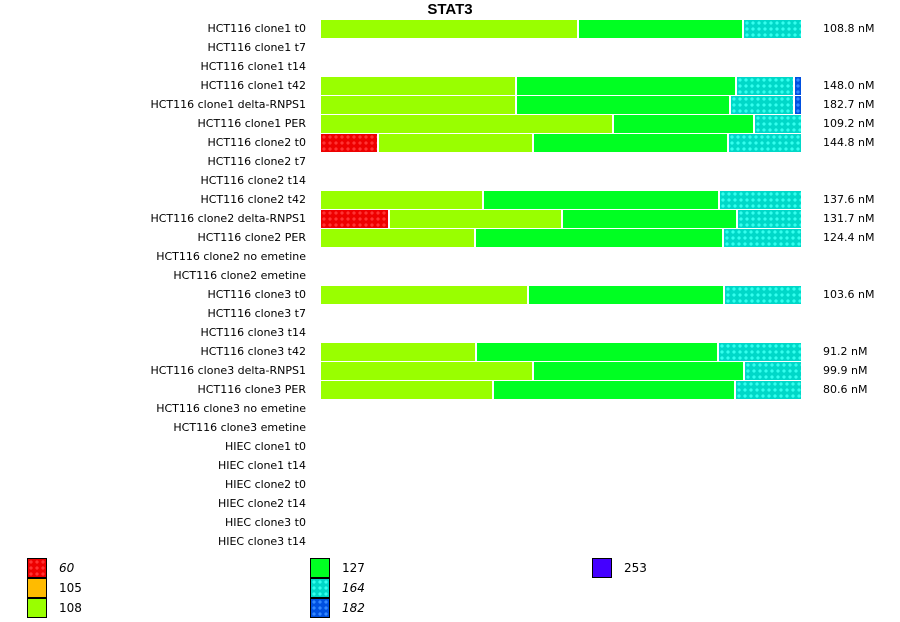 Image resolution: width=900 pixels, height=622 pixels. What do you see at coordinates (849, 218) in the screenshot?
I see `row-total-label: 131.7 nM` at bounding box center [849, 218].